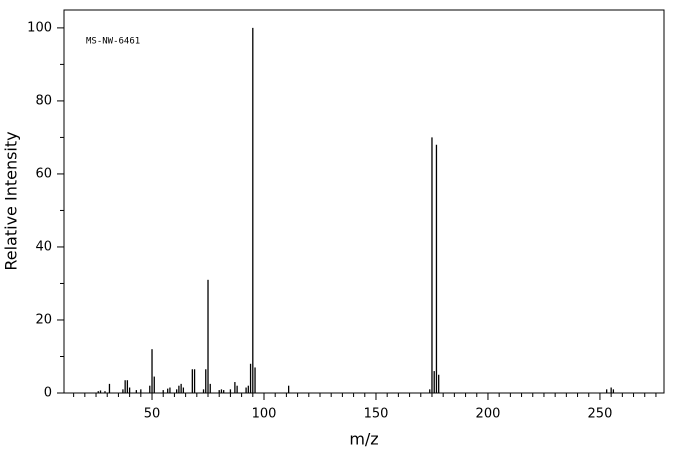 Image resolution: width=676 pixels, height=455 pixels. Describe the element at coordinates (363, 439) in the screenshot. I see `x-axis-label: m/z` at that location.